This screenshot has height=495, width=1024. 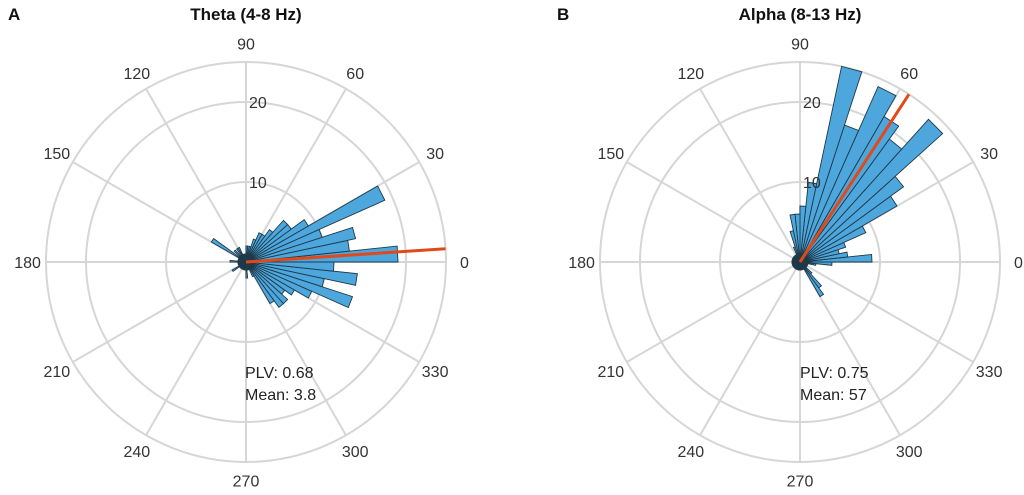 What do you see at coordinates (279, 373) in the screenshot?
I see `plv-annotation-theta: PLV: 0.68` at bounding box center [279, 373].